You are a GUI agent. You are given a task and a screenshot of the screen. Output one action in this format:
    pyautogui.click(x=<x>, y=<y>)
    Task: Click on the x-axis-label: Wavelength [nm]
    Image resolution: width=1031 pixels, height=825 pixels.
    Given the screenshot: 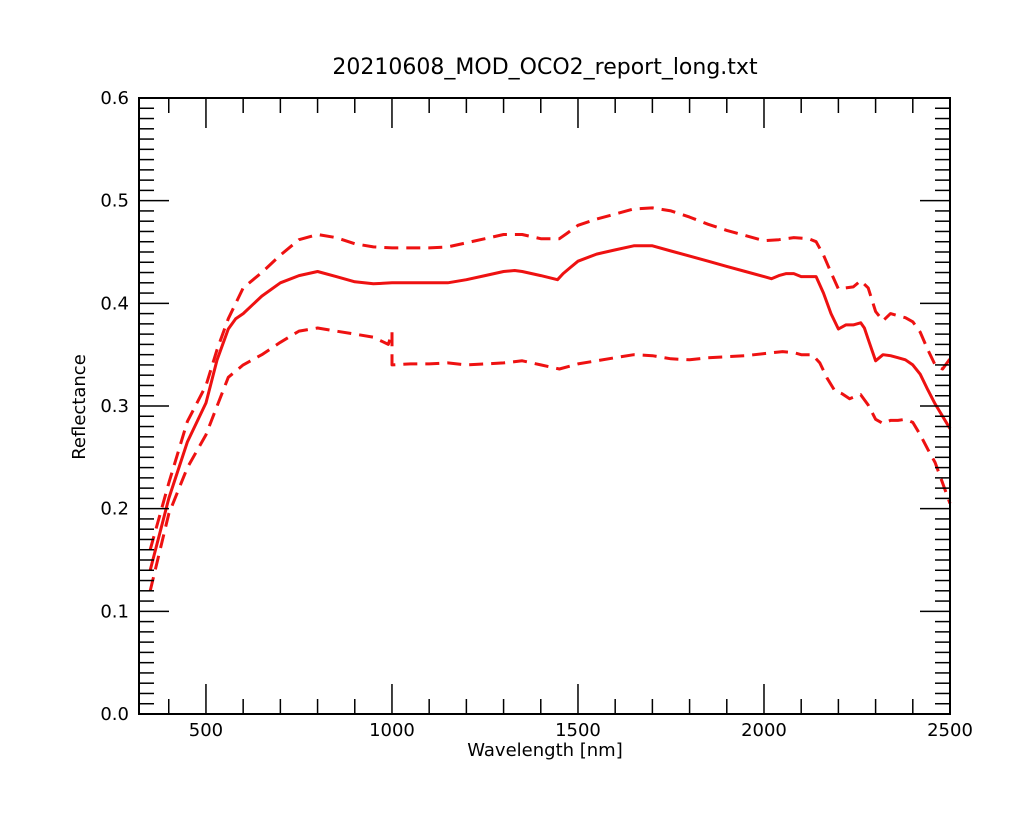 What is the action you would take?
    pyautogui.click(x=545, y=750)
    